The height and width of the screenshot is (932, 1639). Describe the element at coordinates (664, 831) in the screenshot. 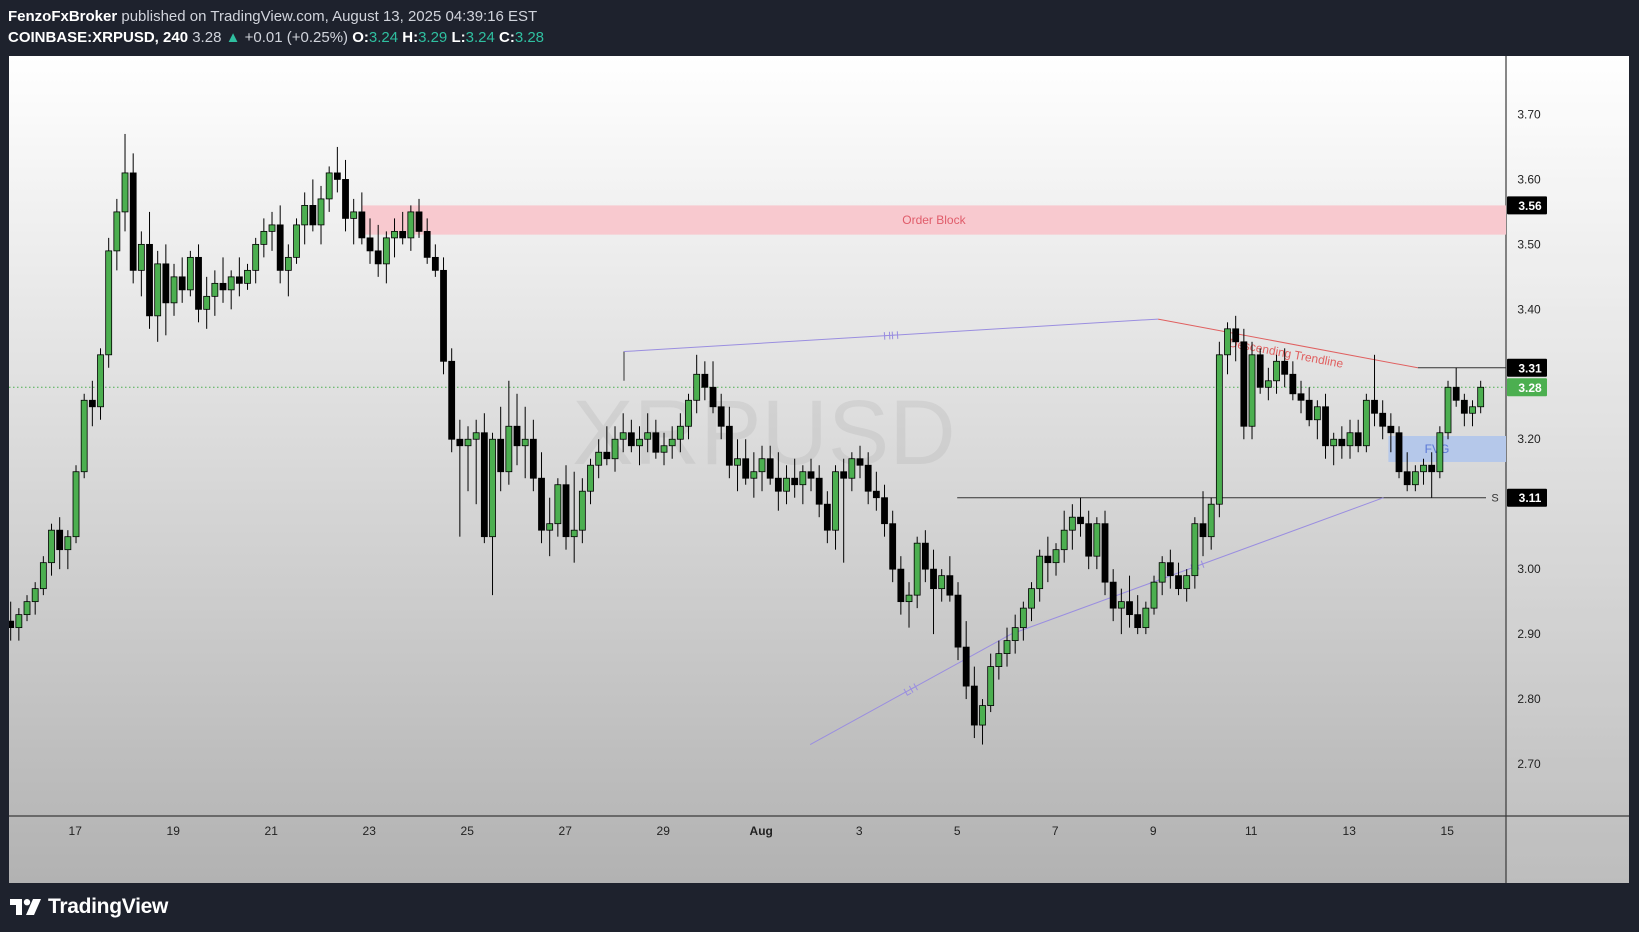

I see `x-tick-label: 29` at that location.